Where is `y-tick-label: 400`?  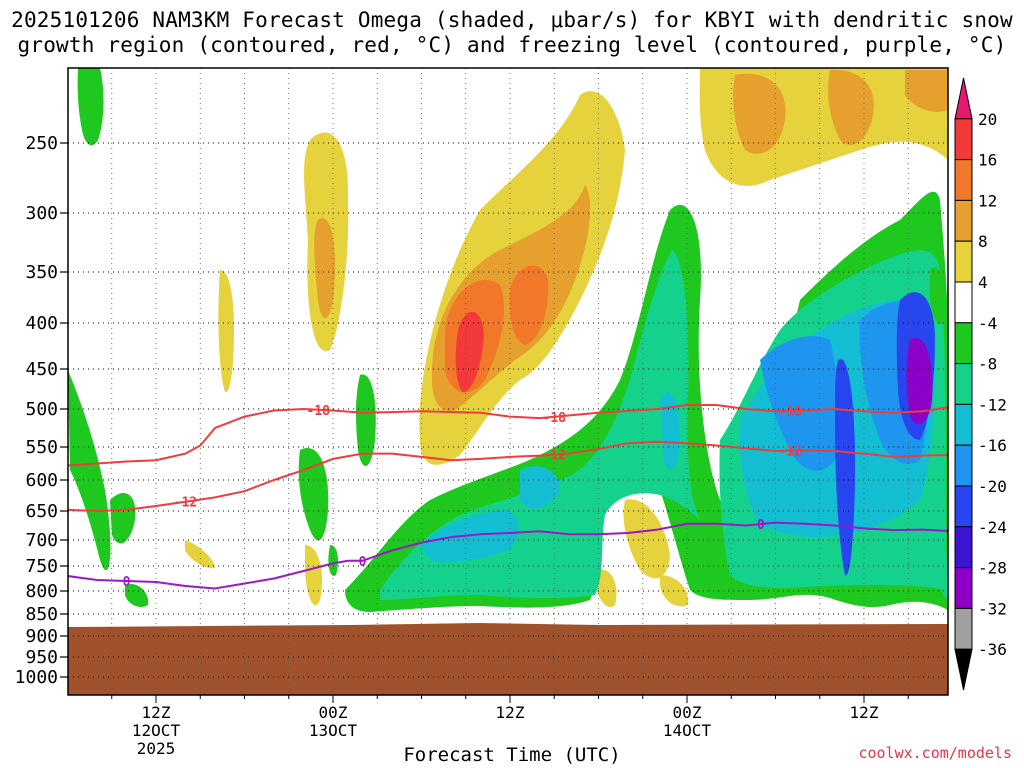 y-tick-label: 400 is located at coordinates (41, 323).